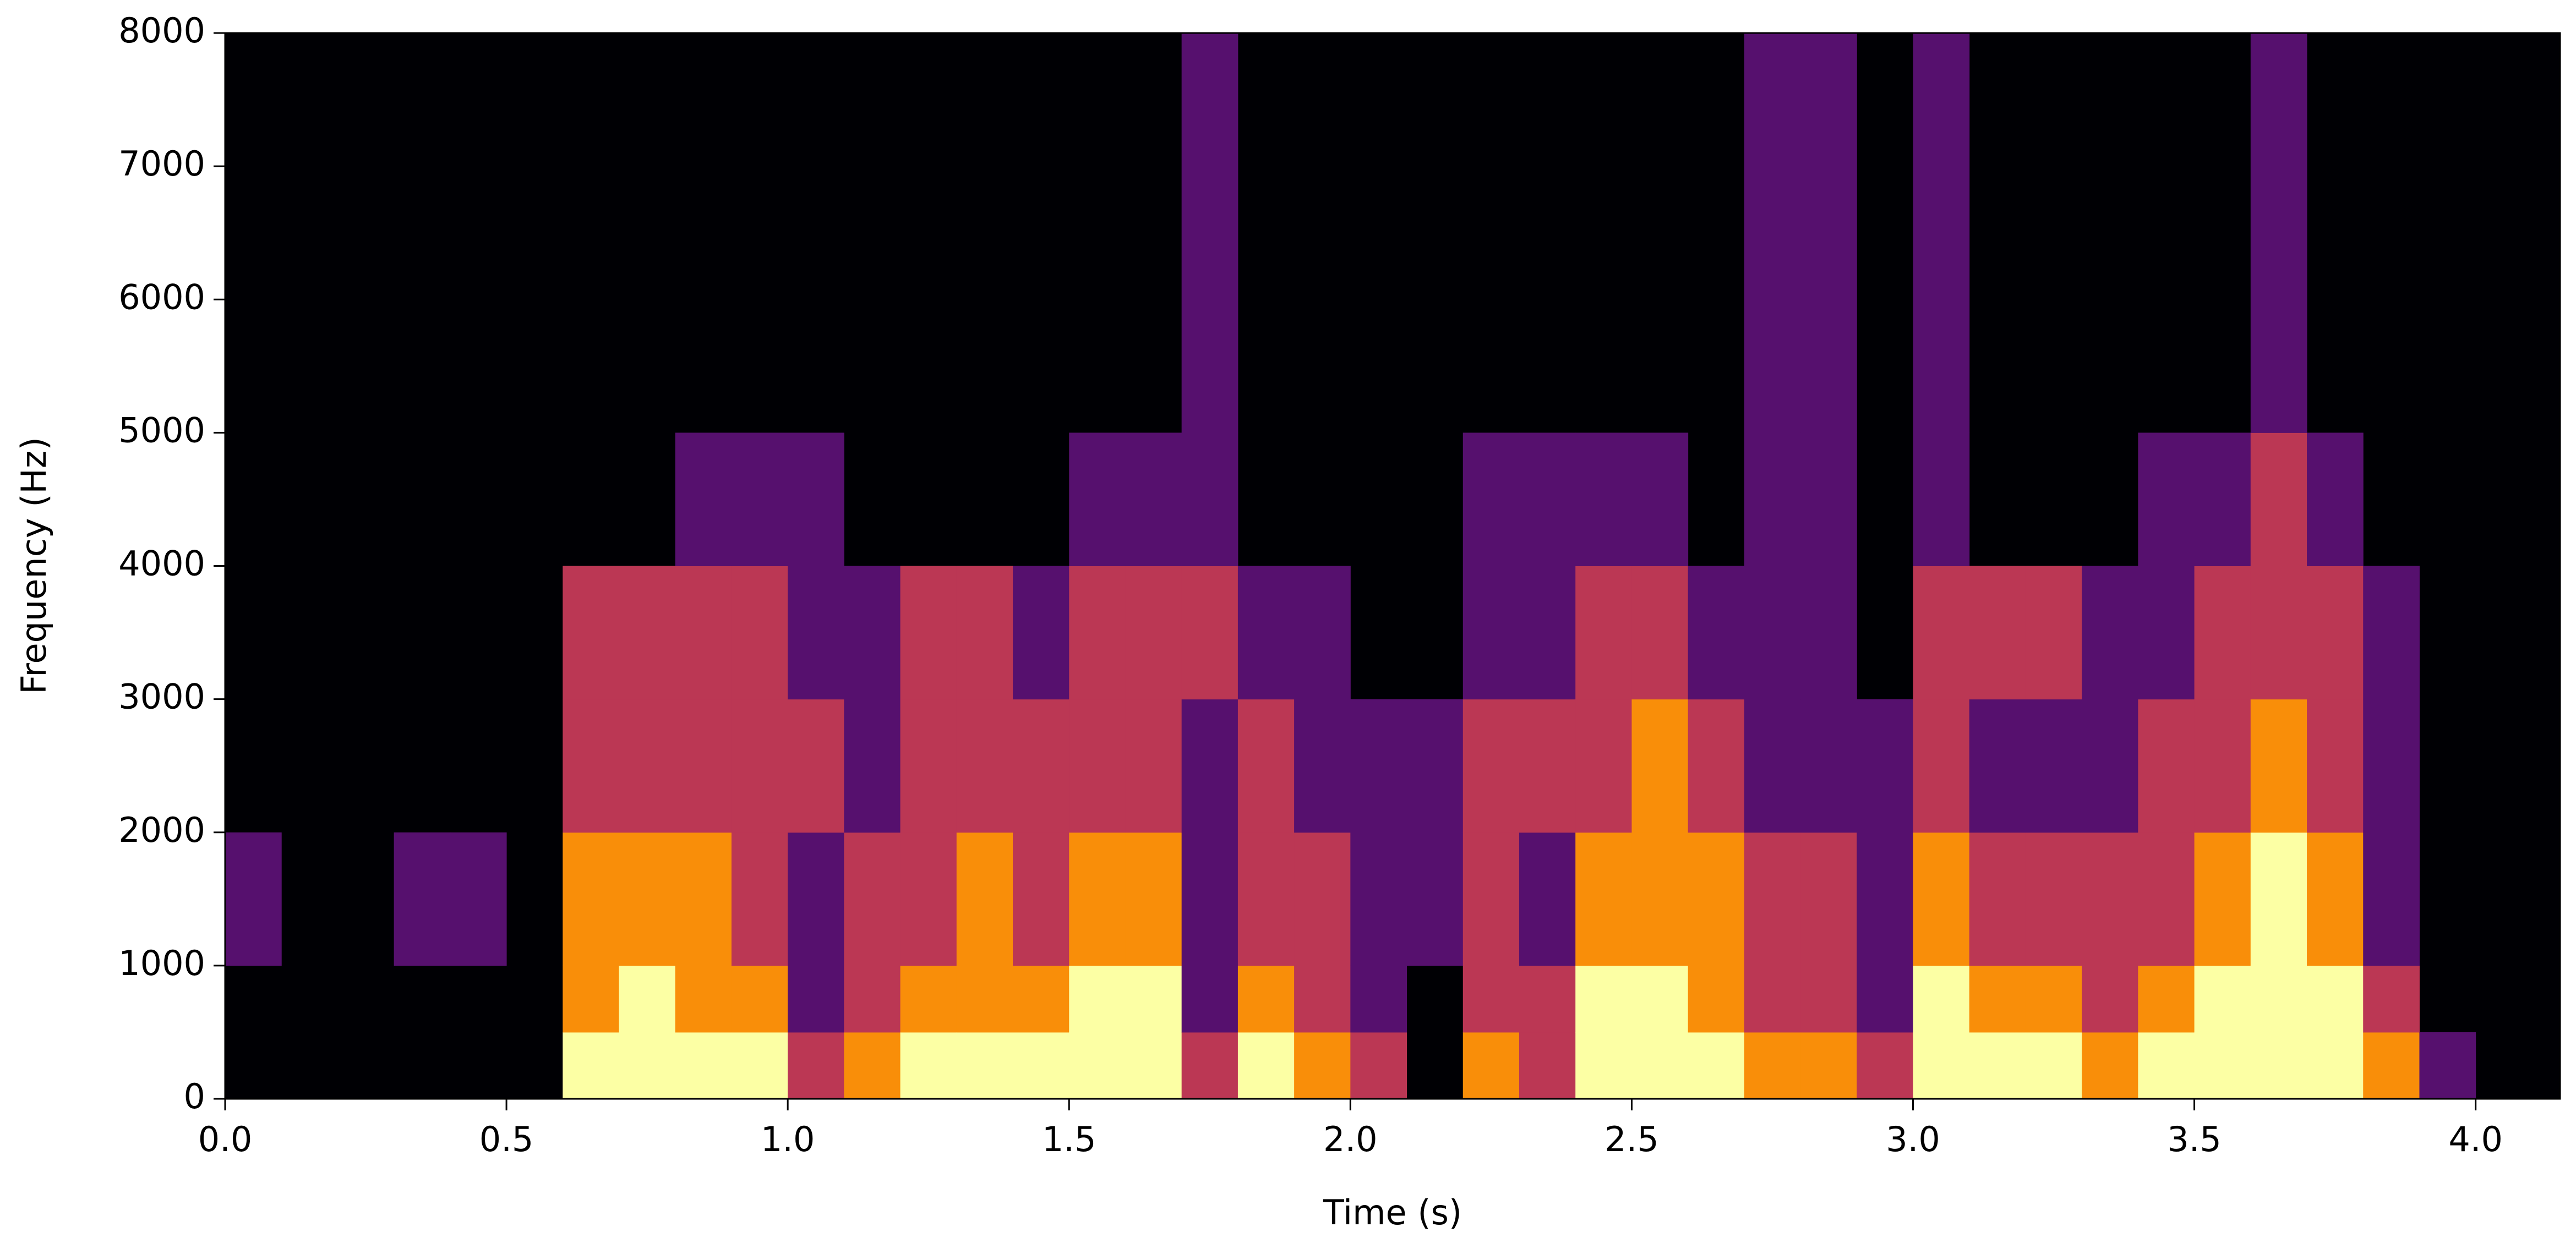 This screenshot has width=2576, height=1254. What do you see at coordinates (161, 564) in the screenshot?
I see `y-tick-label: 4000` at bounding box center [161, 564].